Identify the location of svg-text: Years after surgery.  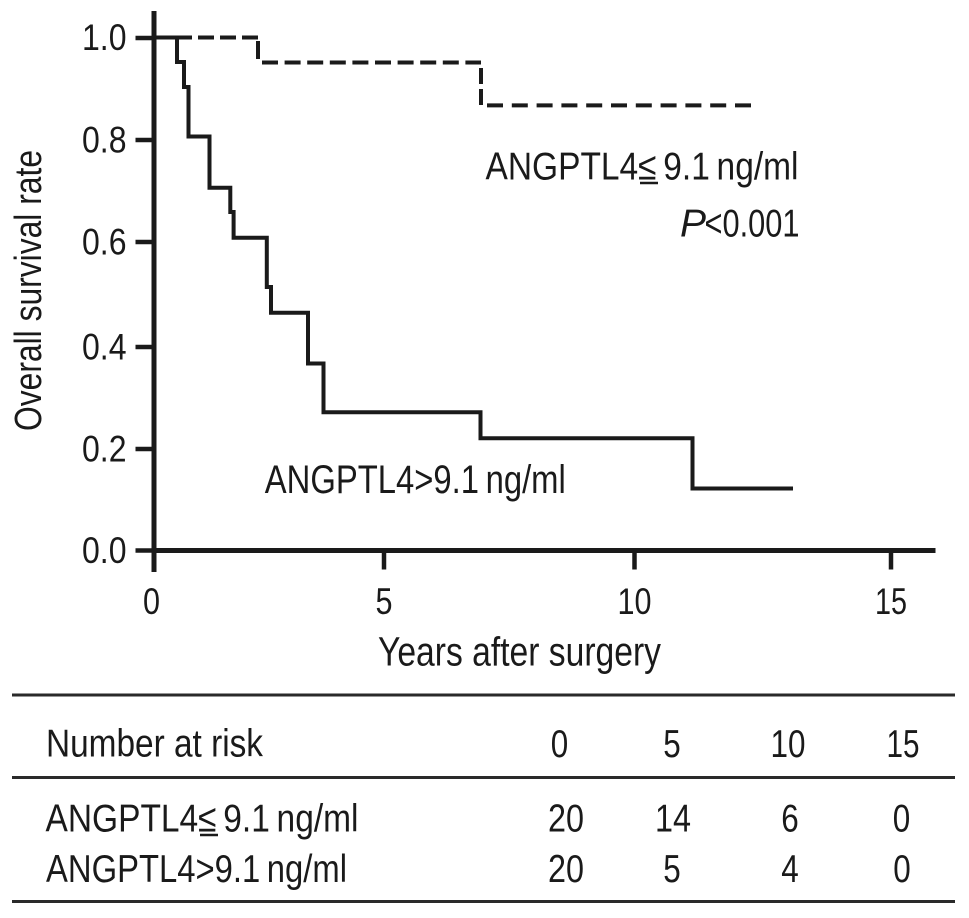
(519, 652).